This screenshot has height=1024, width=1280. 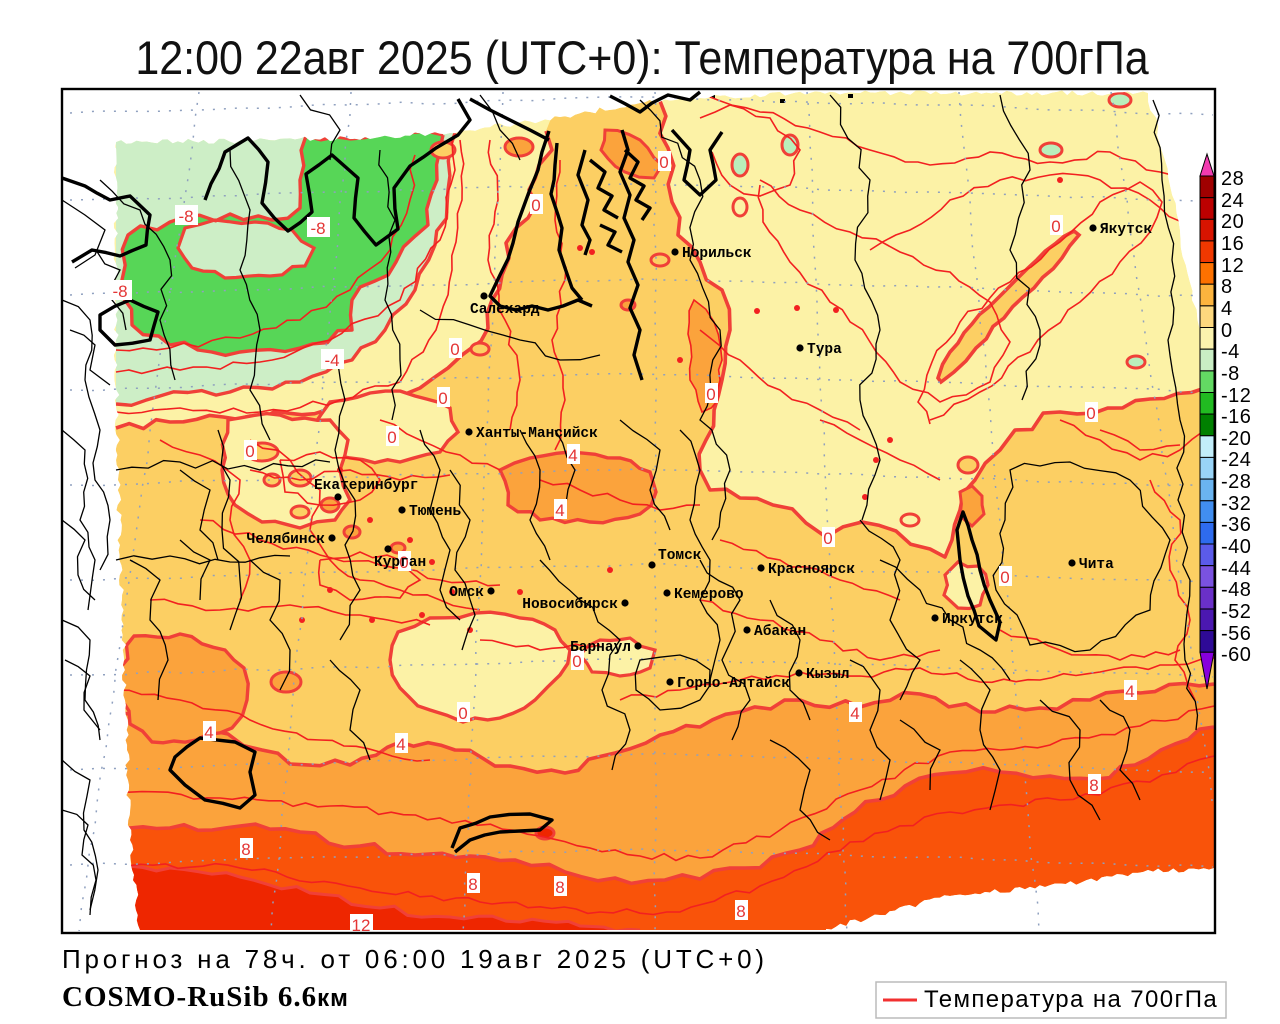 What do you see at coordinates (1236, 396) in the screenshot?
I see `svg-text: -12` at bounding box center [1236, 396].